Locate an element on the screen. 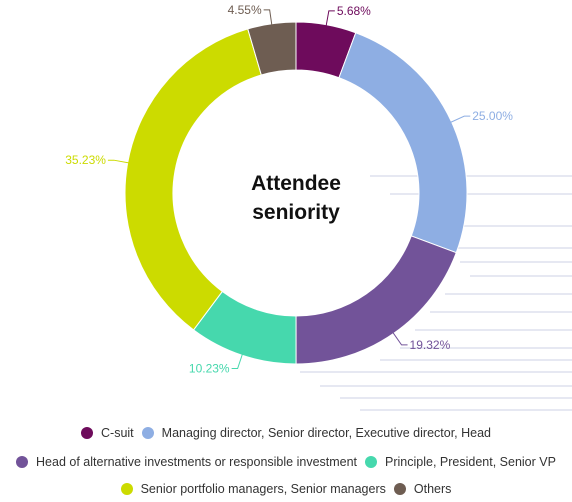 The image size is (572, 502). legend-label-c-suit: C-suit is located at coordinates (117, 433).